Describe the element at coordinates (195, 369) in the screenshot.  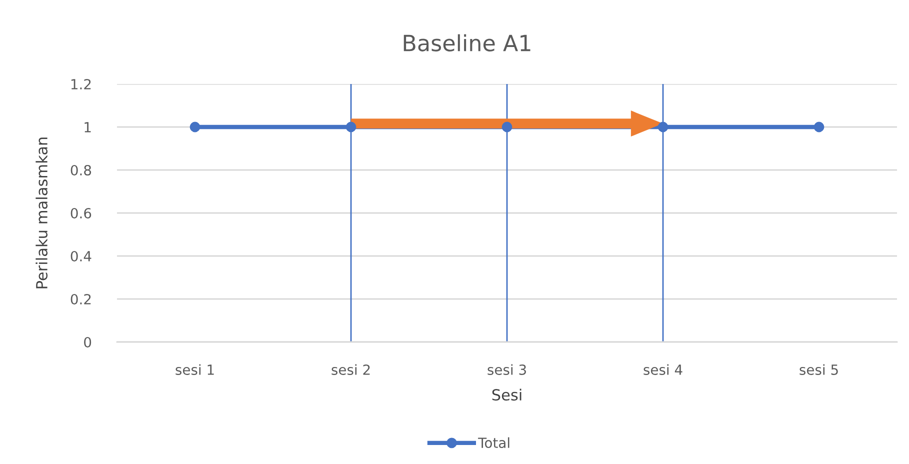
I see `x-tick-label: sesi 1` at that location.